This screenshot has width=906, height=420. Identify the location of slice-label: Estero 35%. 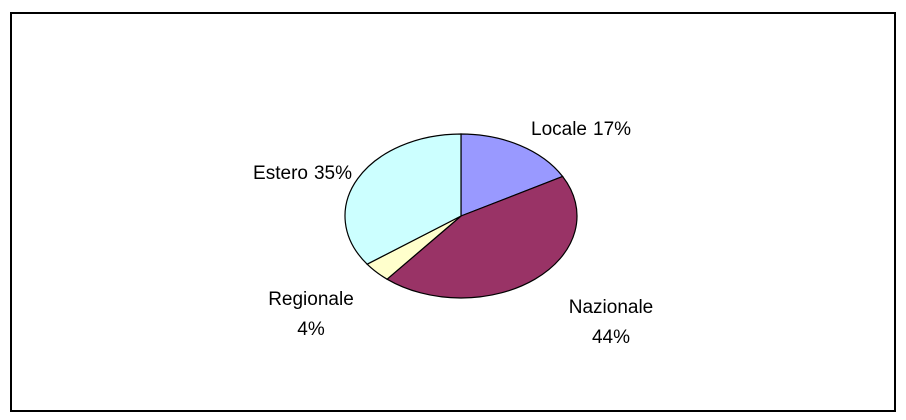
(302, 173).